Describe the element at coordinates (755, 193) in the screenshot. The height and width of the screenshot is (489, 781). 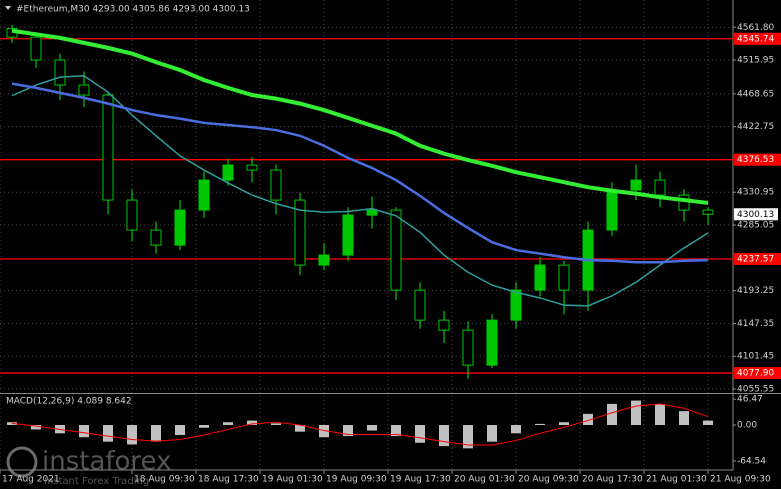
I see `y-tick-label: 4330.95` at that location.